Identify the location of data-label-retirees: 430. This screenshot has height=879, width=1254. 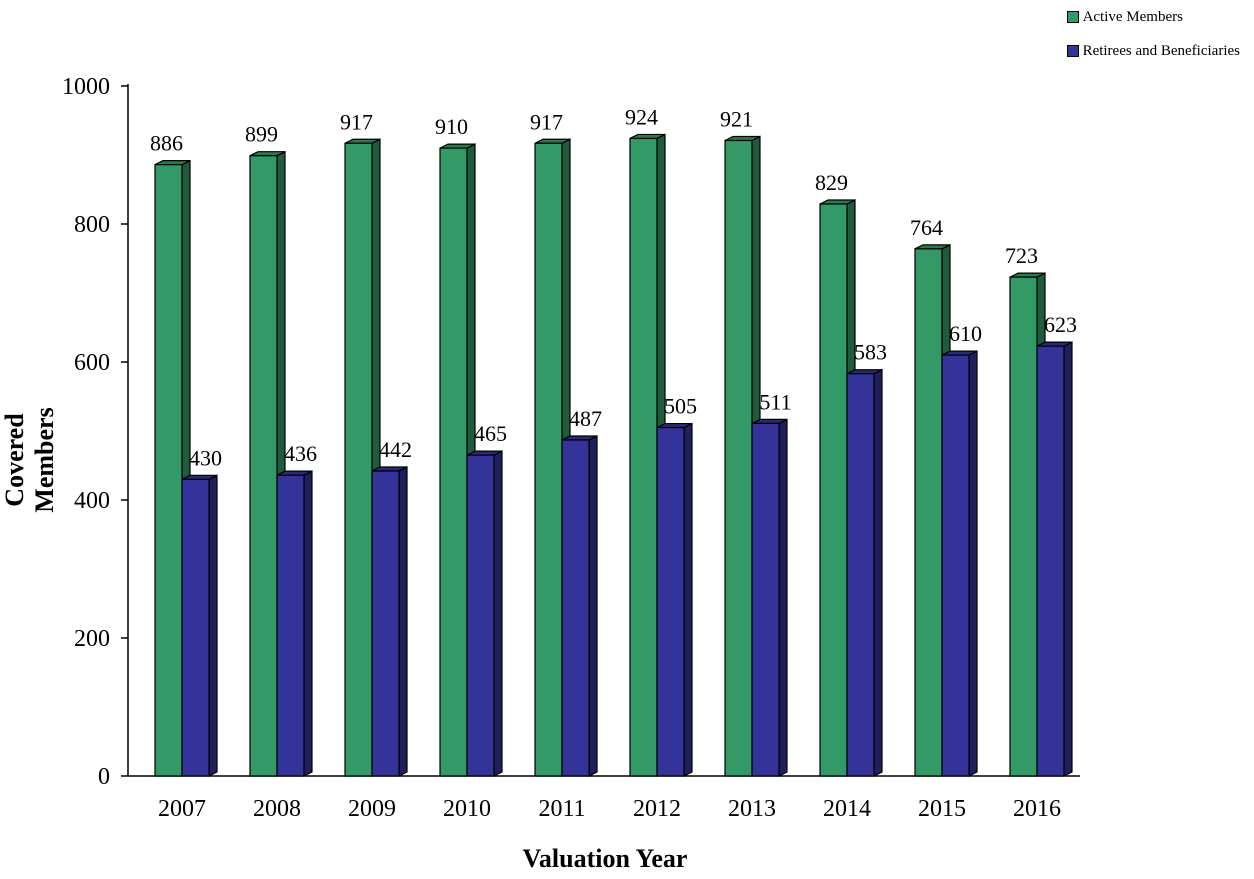
(205, 457).